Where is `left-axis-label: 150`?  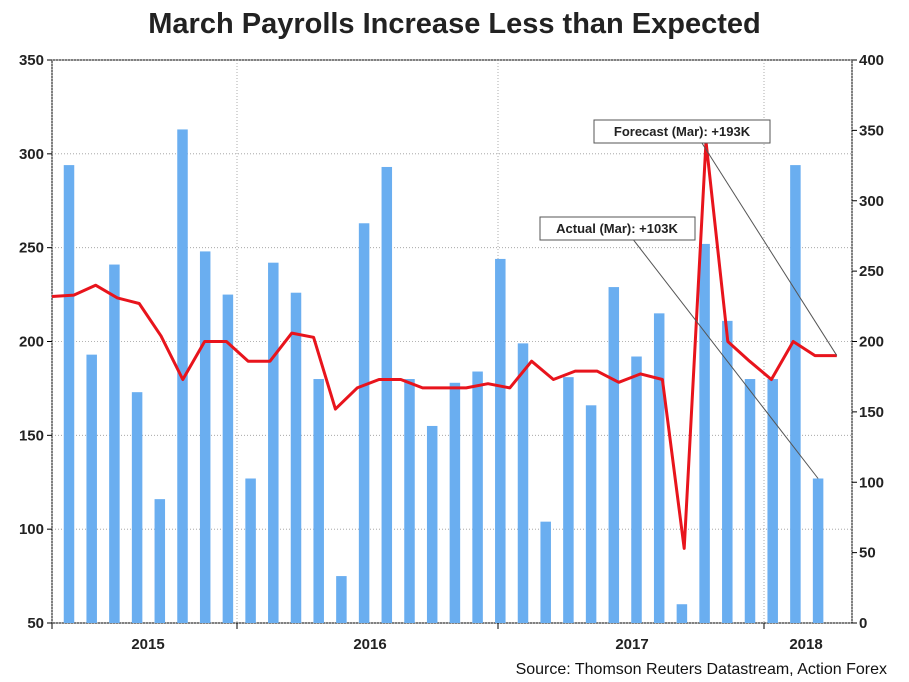 left-axis-label: 150 is located at coordinates (31, 435).